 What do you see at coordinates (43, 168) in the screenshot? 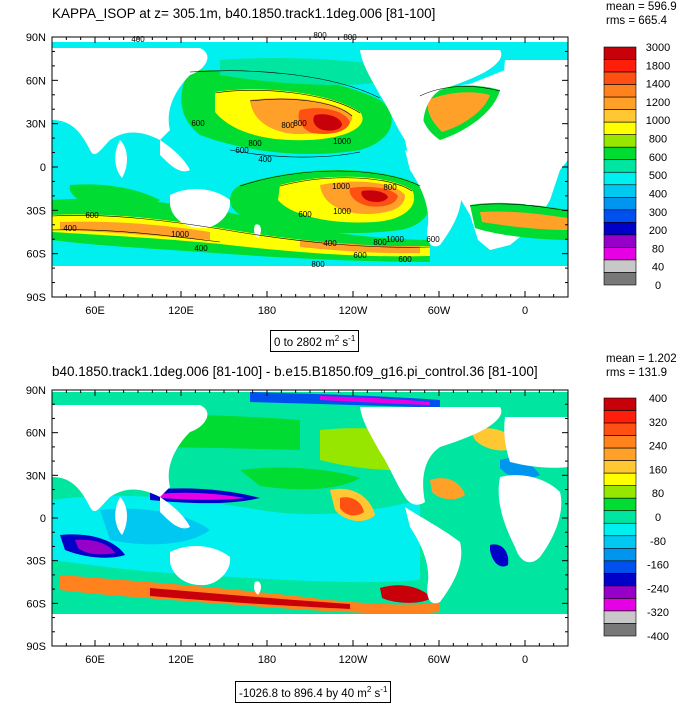
I see `lat-label: 0` at bounding box center [43, 168].